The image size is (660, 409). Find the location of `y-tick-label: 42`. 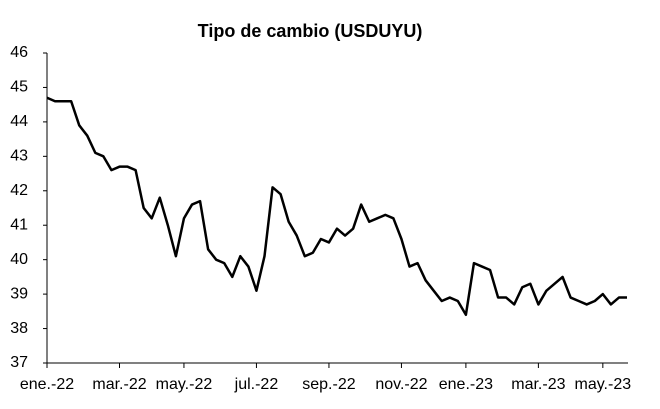

y-tick-label: 42 is located at coordinates (19, 190).